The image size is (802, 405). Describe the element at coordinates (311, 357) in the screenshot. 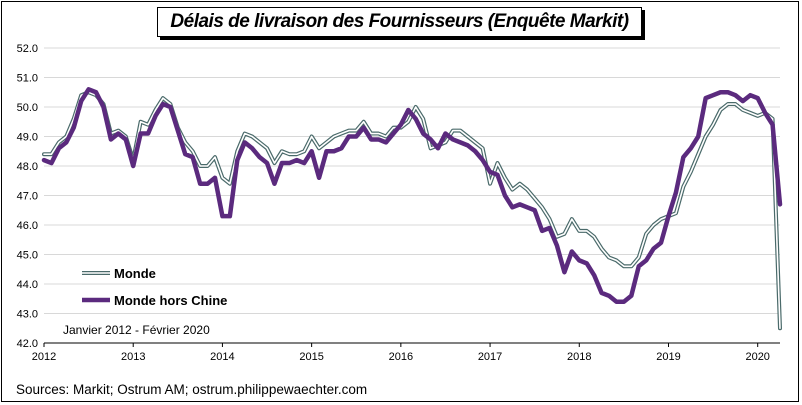

I see `x-tick-label: 2015` at that location.